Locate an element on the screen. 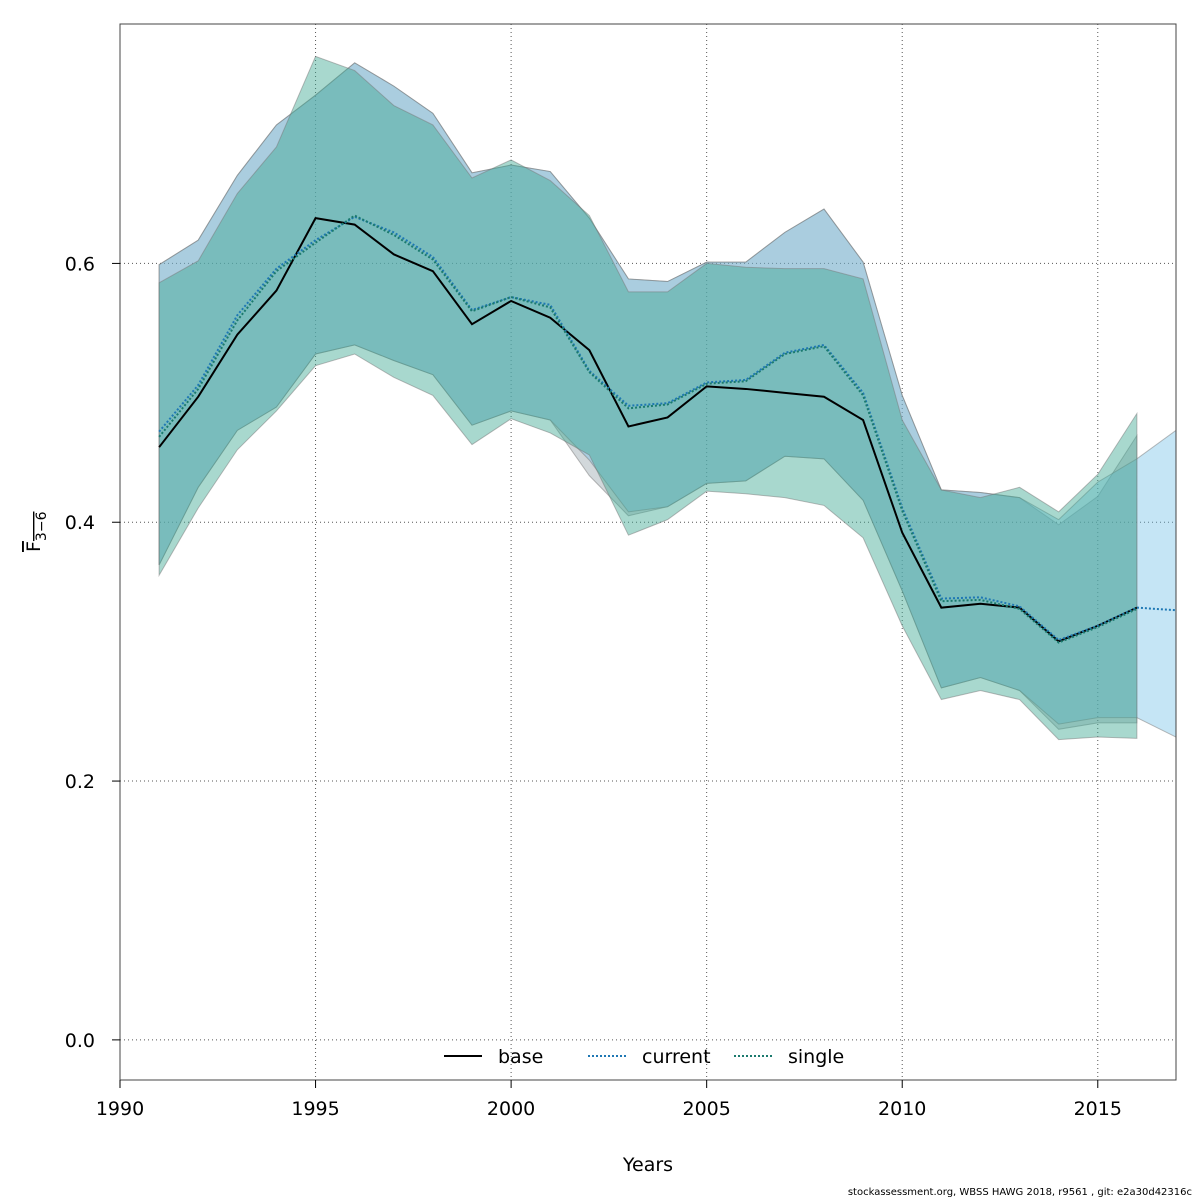 Image resolution: width=1200 pixels, height=1200 pixels. legend-label-current: current is located at coordinates (676, 1057).